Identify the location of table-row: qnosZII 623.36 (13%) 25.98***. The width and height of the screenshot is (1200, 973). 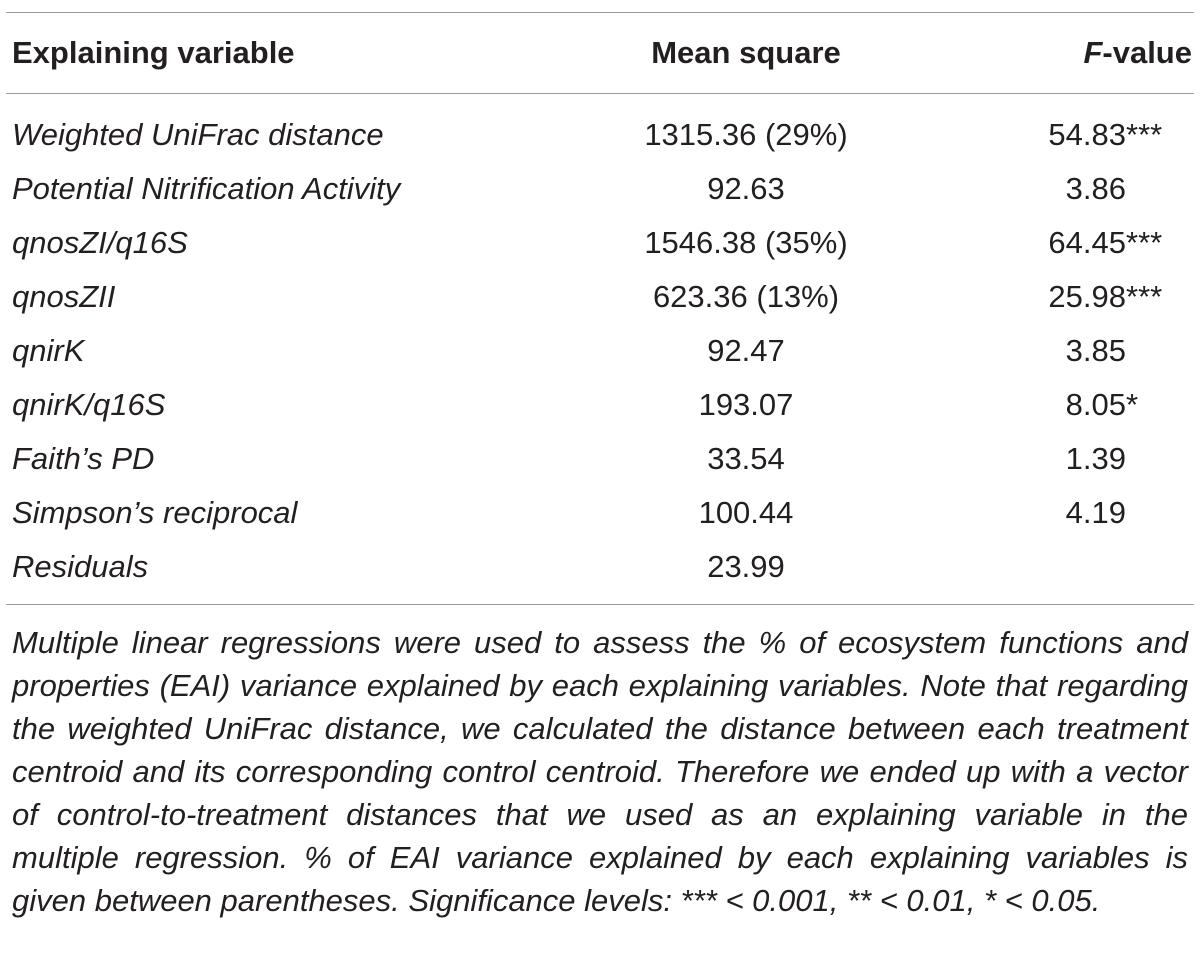
(600, 297).